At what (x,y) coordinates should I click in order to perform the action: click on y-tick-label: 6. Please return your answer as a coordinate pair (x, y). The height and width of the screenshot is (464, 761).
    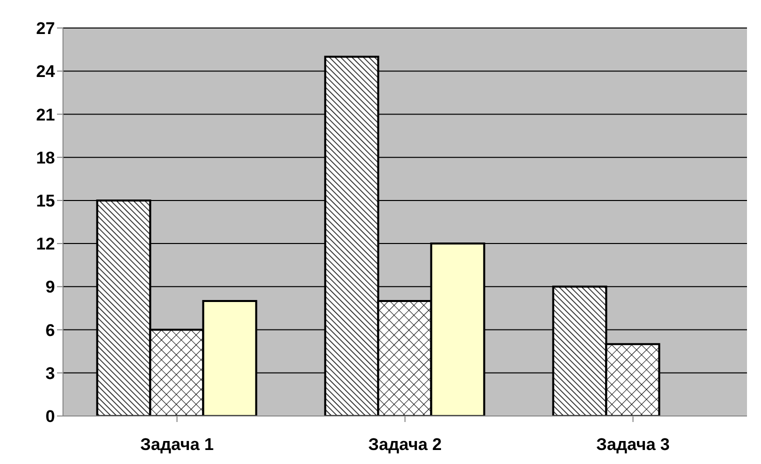
    Looking at the image, I should click on (50, 330).